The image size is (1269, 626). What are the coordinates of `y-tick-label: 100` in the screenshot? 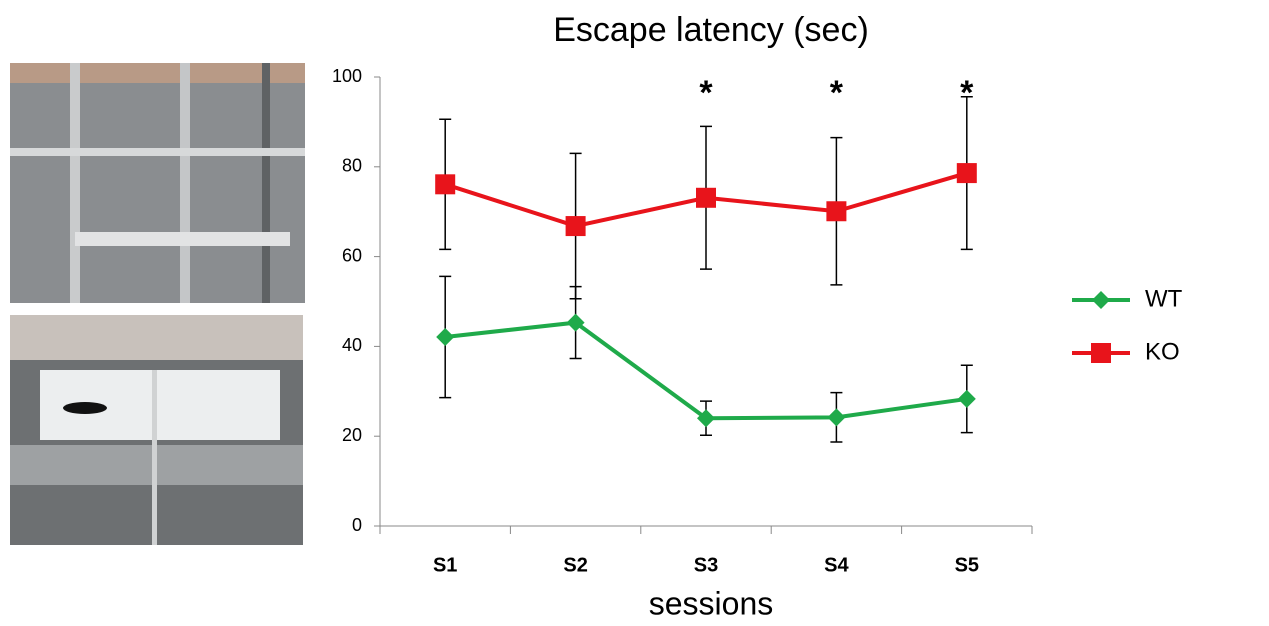 It's located at (347, 76).